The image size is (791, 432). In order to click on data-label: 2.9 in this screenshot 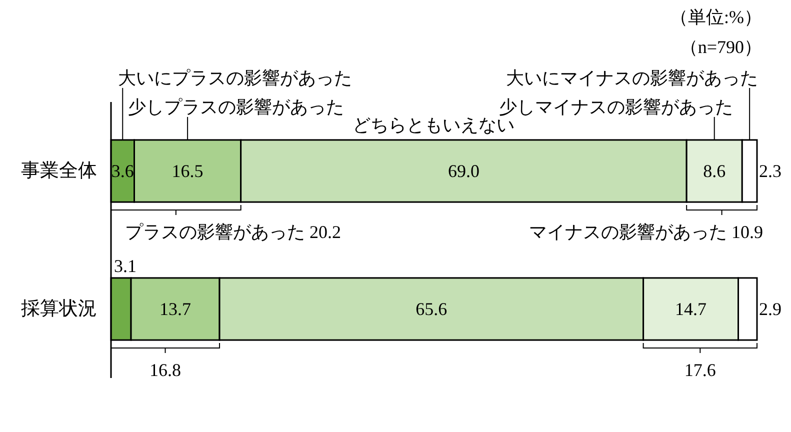, I will do `click(770, 309)`.